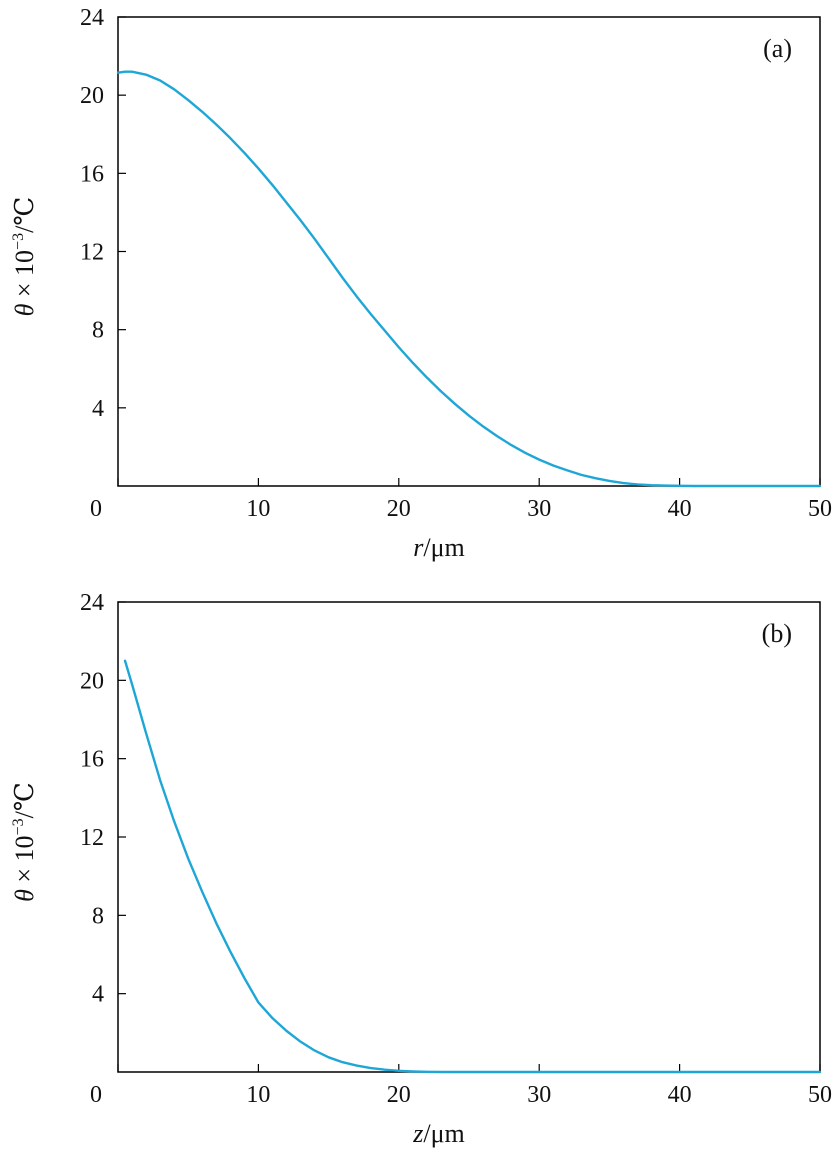 The height and width of the screenshot is (1159, 838). I want to click on panel-b-x-axis-label: z/μm, so click(438, 1133).